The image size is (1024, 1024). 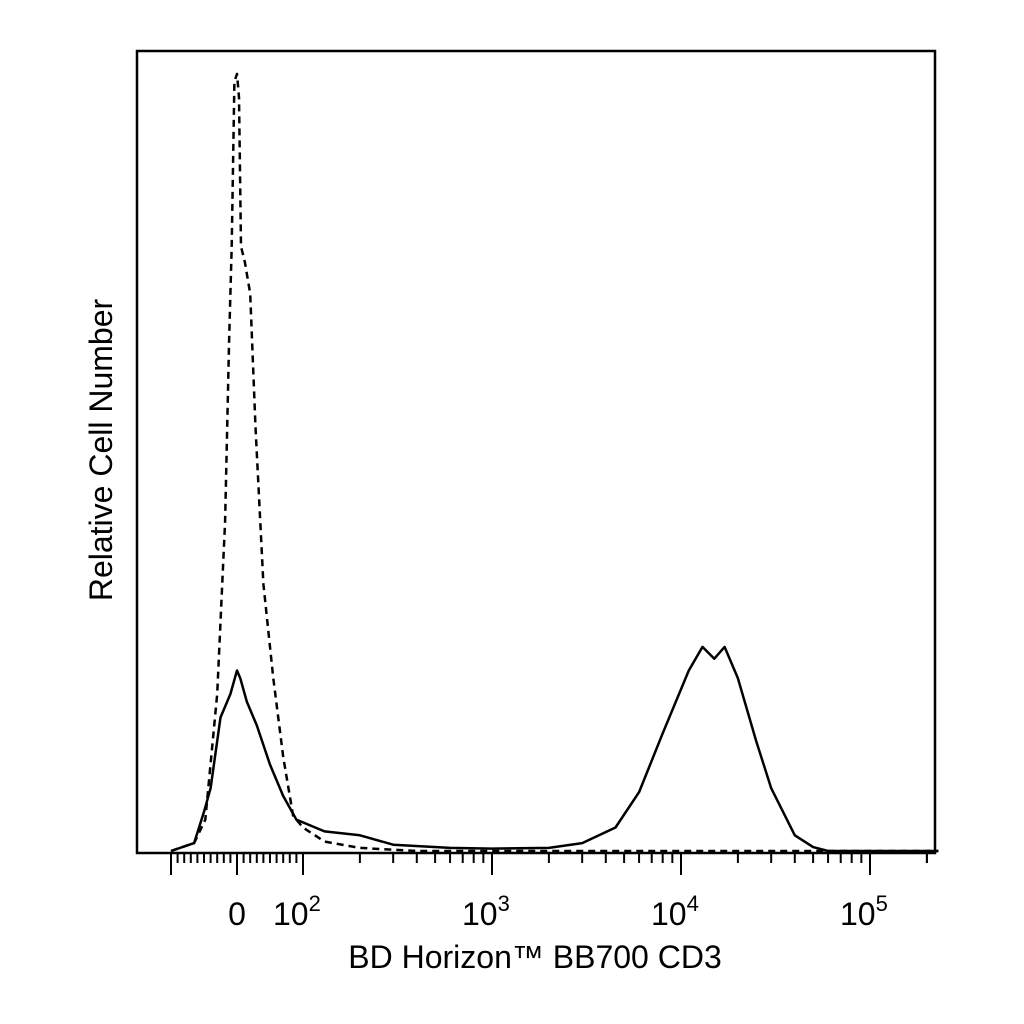 I want to click on y-axis-label: Relative Cell Number, so click(x=101, y=449).